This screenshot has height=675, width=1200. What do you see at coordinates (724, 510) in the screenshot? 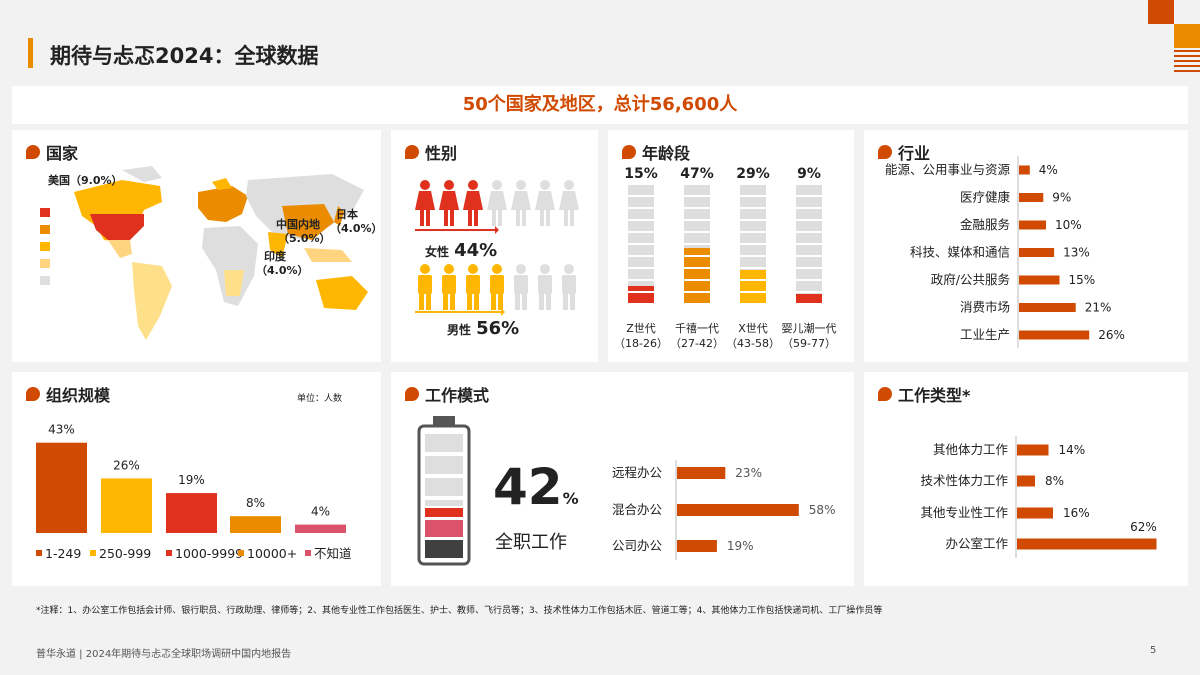
I see `workmode-chart: 远程办公 23% 混合办公 58% 公司办公 19%` at bounding box center [724, 510].